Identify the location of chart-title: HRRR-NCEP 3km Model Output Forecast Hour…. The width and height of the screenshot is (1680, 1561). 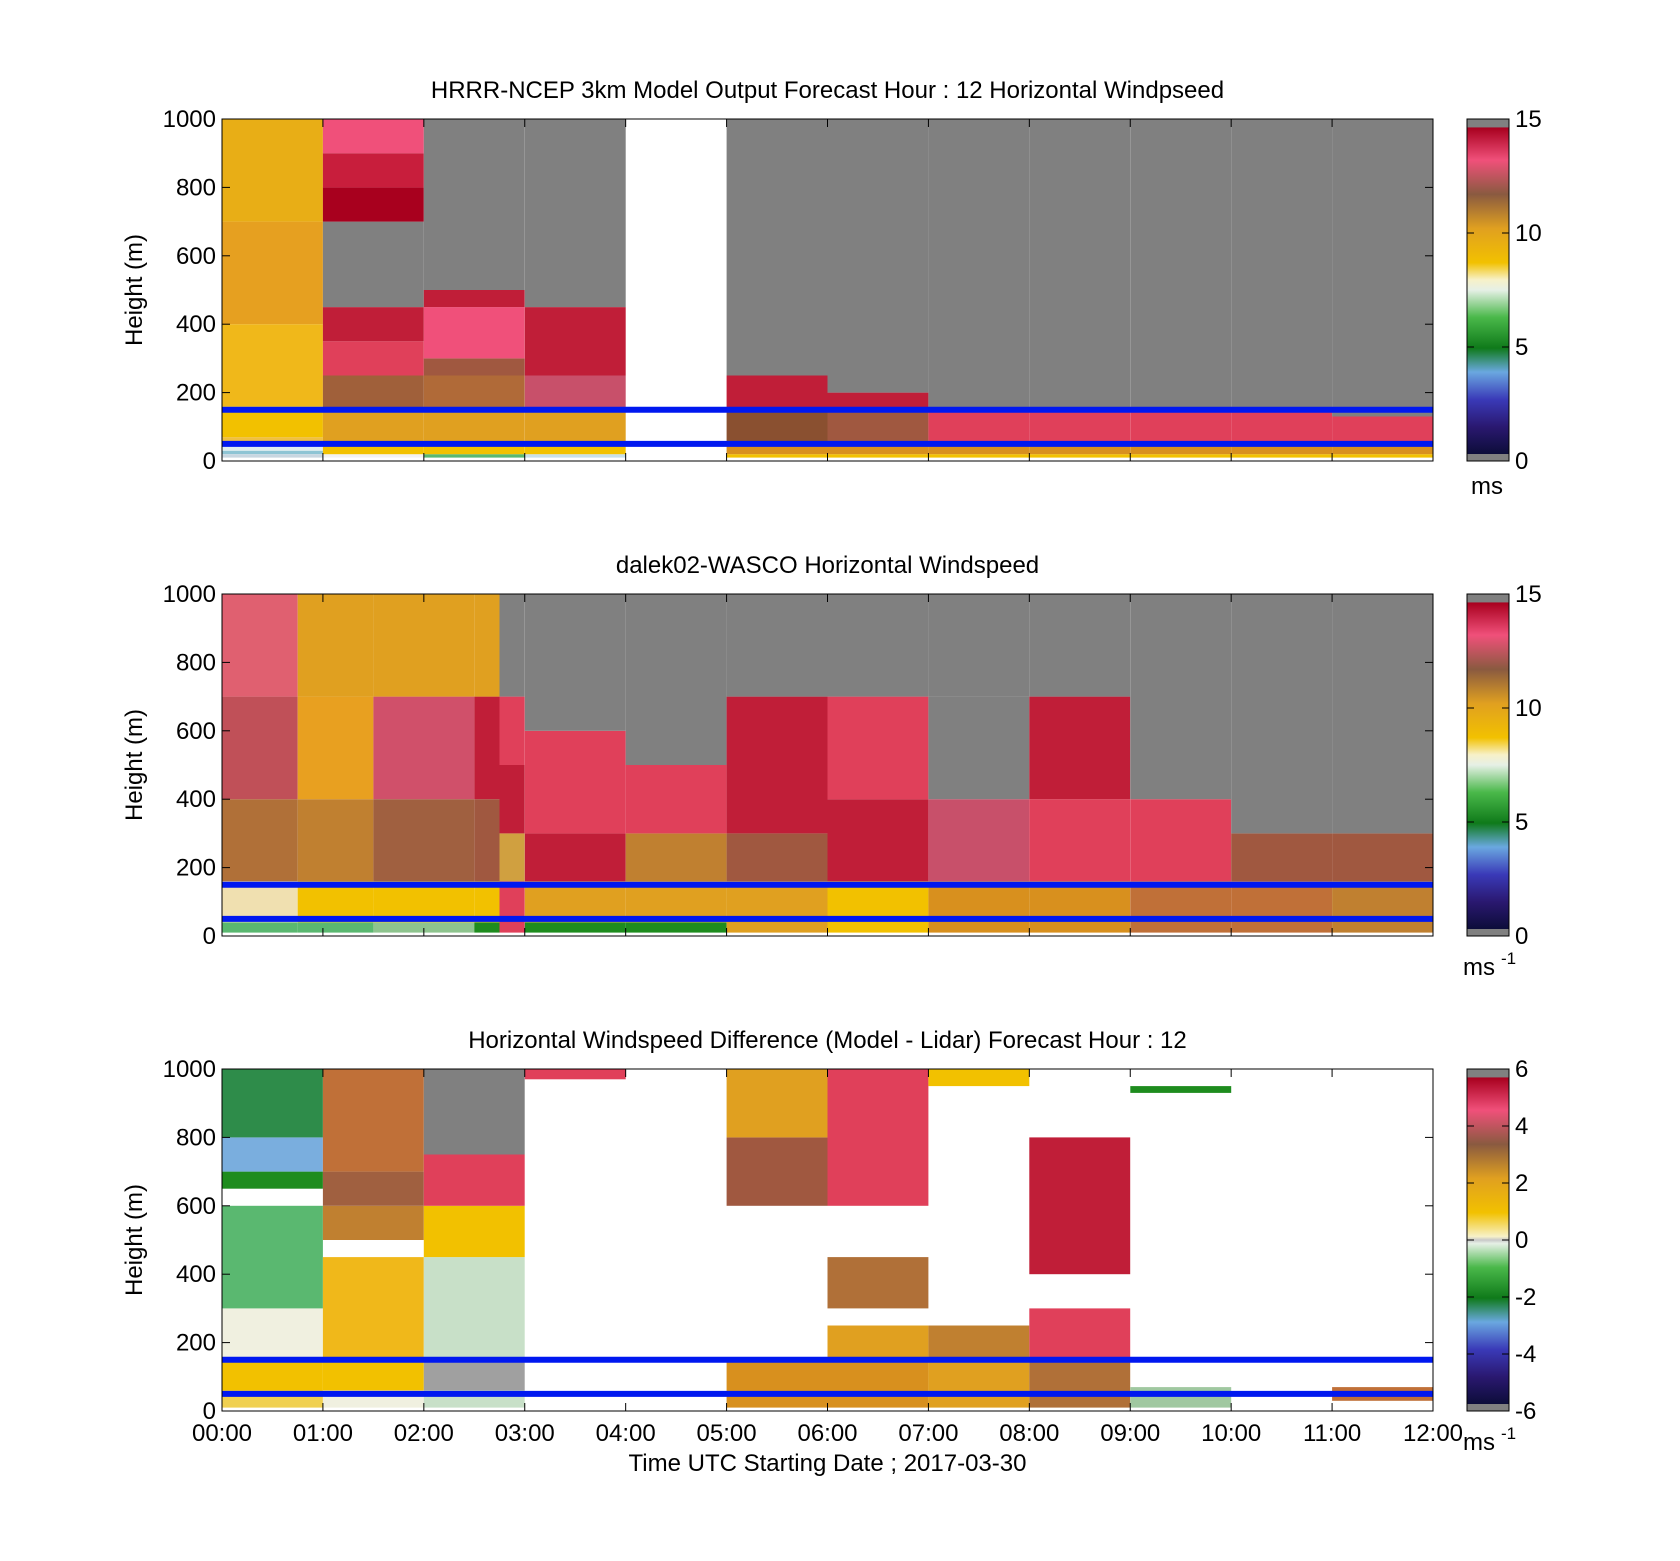
(827, 90).